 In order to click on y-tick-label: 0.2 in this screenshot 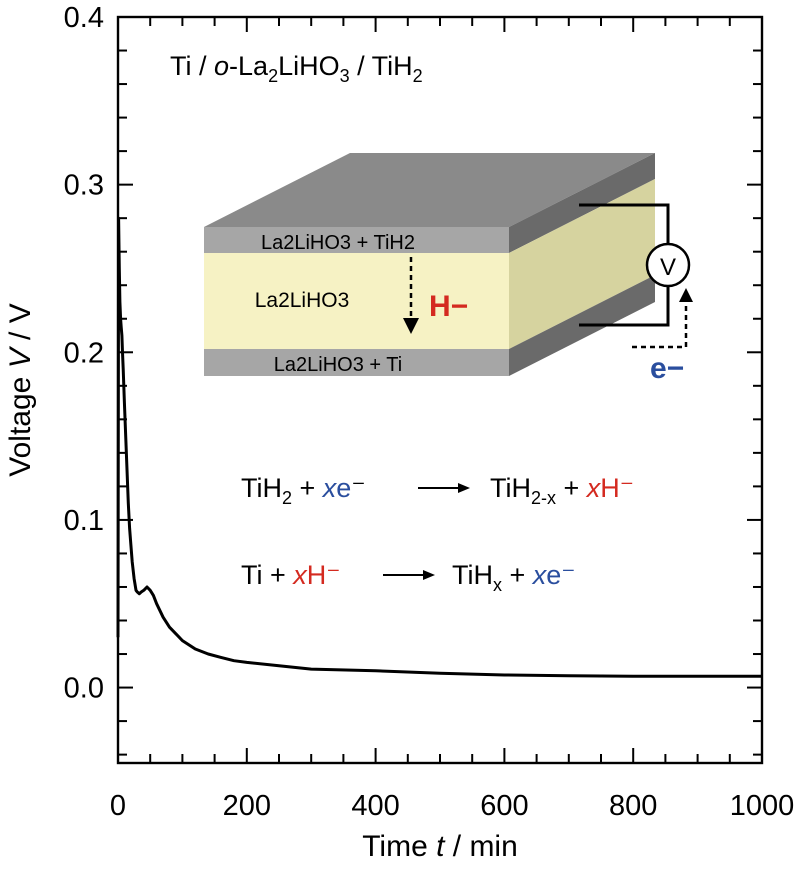, I will do `click(84, 353)`.